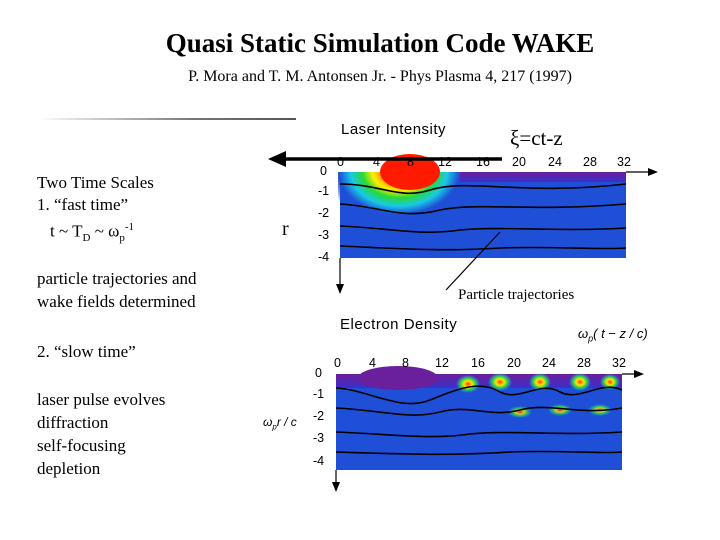  Describe the element at coordinates (318, 373) in the screenshot. I see `bottom-y-tick: 0` at that location.